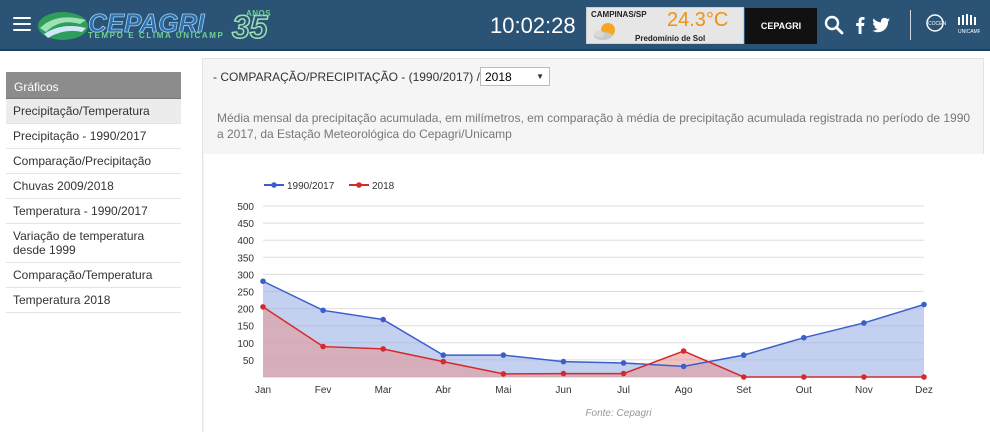 The image size is (990, 438). I want to click on x-tick-label: Mai, so click(503, 390).